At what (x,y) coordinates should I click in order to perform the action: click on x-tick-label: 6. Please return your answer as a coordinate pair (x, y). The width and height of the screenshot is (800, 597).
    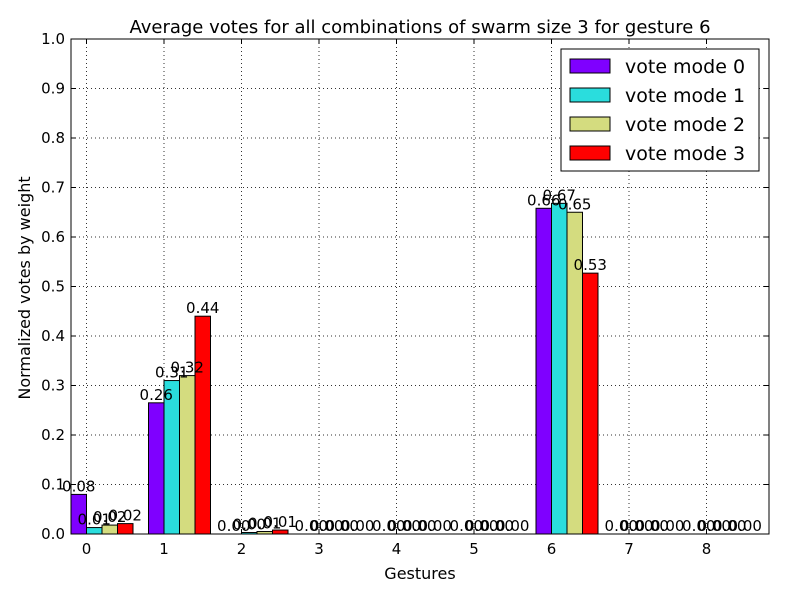
    Looking at the image, I should click on (552, 549).